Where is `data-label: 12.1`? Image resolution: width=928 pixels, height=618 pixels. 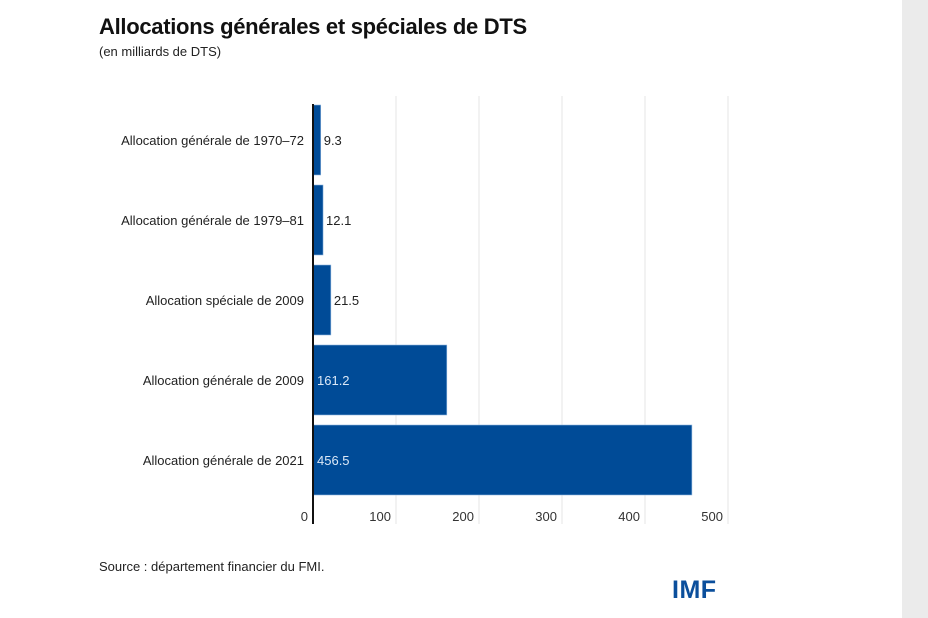 data-label: 12.1 is located at coordinates (338, 220).